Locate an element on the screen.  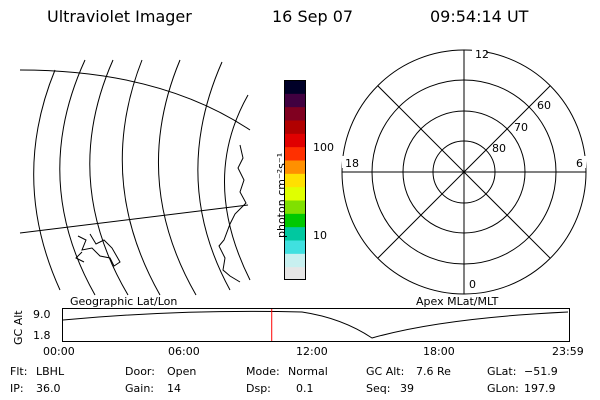
seq-label: Seq: is located at coordinates (378, 388).